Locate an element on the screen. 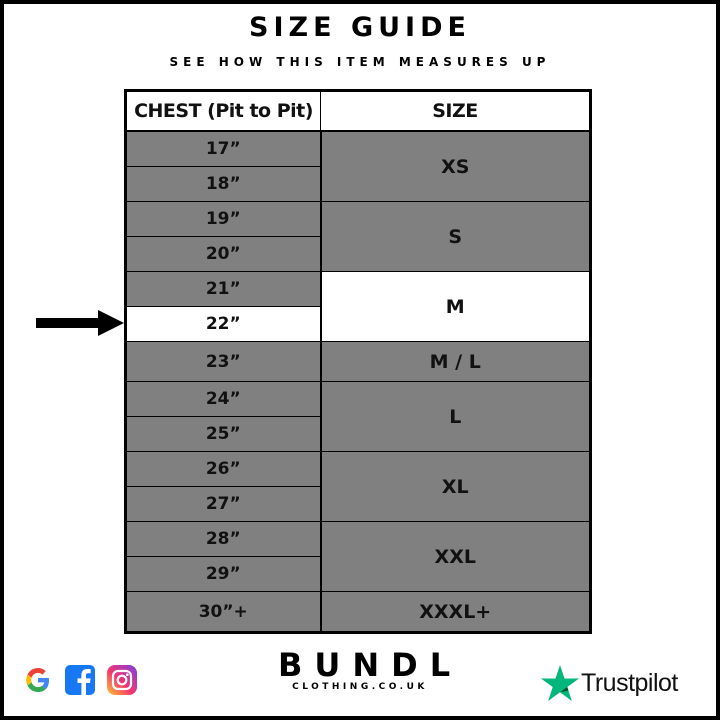 The image size is (720, 720). table-row-highlighted: 22” is located at coordinates (358, 324).